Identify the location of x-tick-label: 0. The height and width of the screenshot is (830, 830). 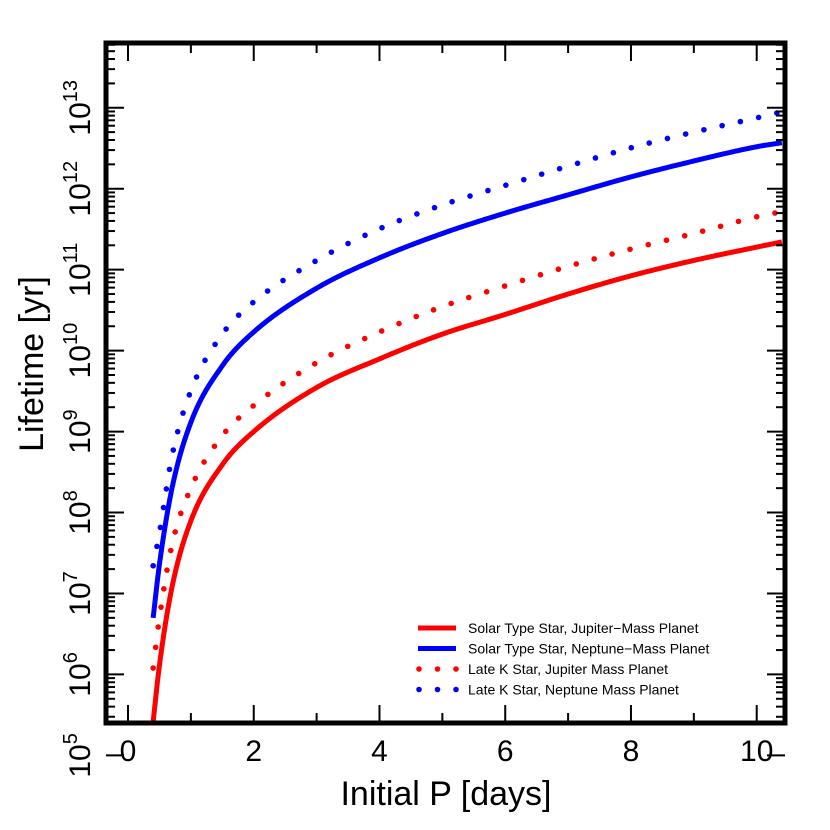
(128, 751).